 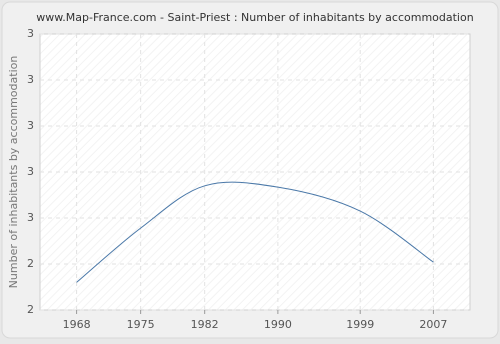 I want to click on x-tick-label: 1999, so click(x=360, y=324).